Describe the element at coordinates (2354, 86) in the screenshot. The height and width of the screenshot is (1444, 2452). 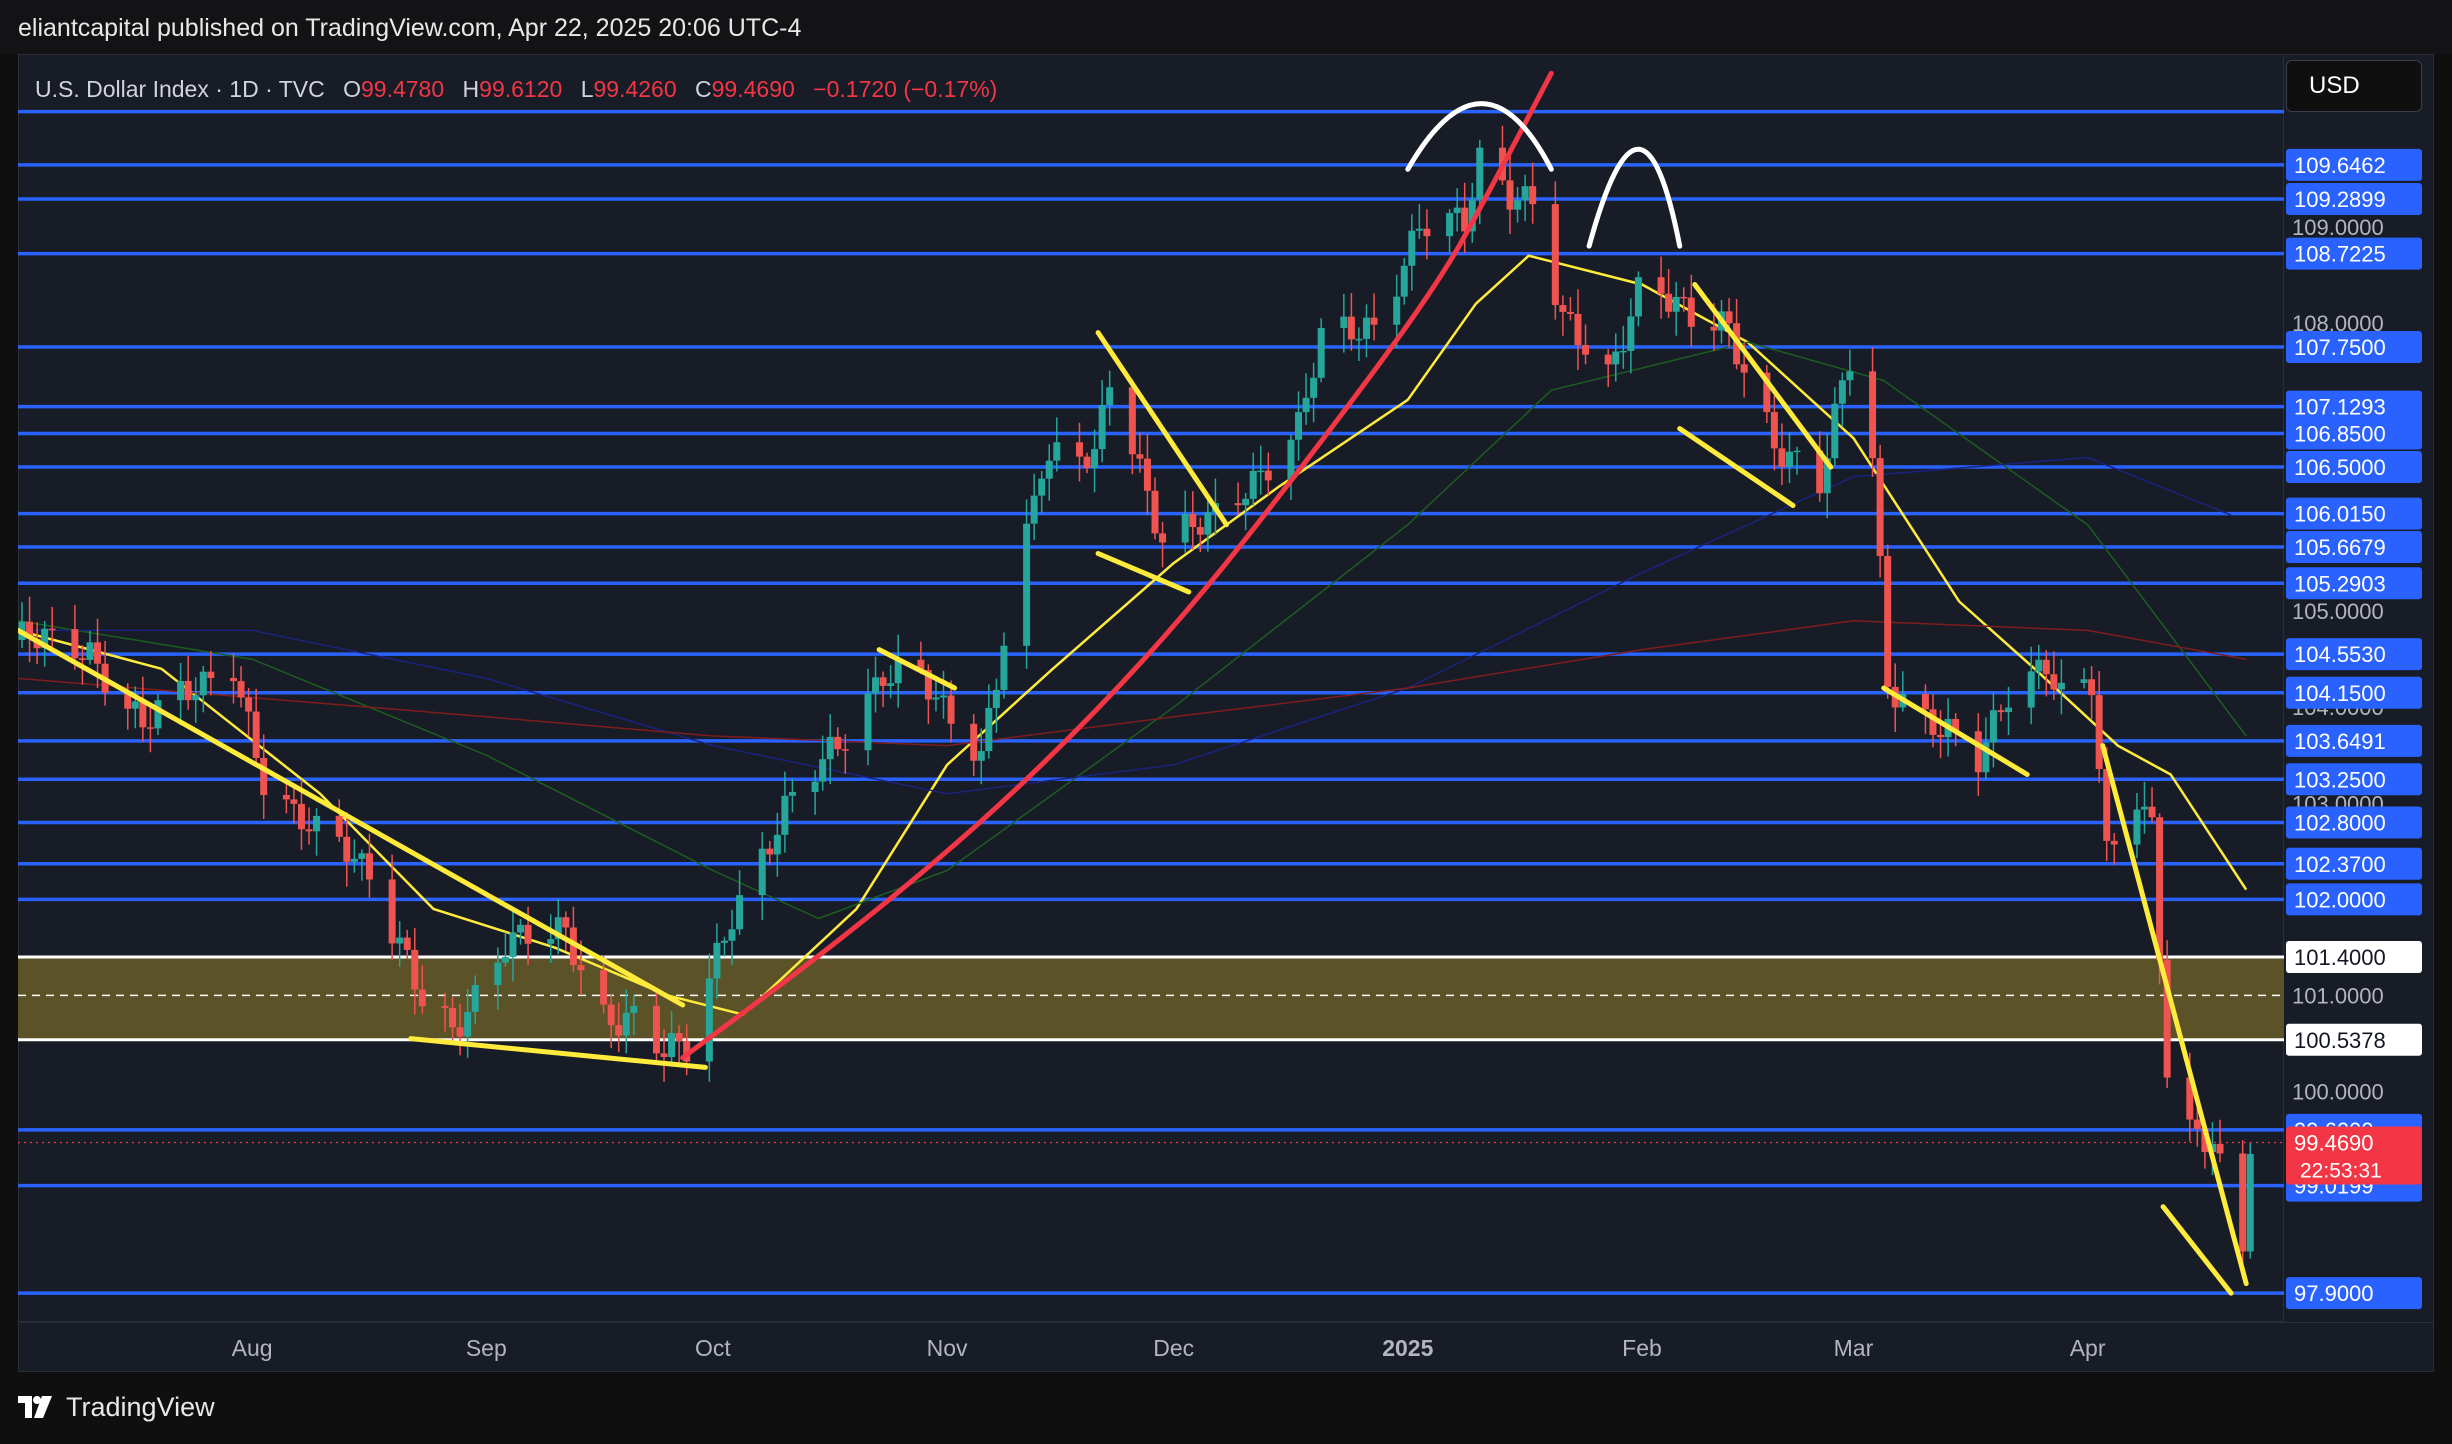
I see `currency-selector-button: USD` at that location.